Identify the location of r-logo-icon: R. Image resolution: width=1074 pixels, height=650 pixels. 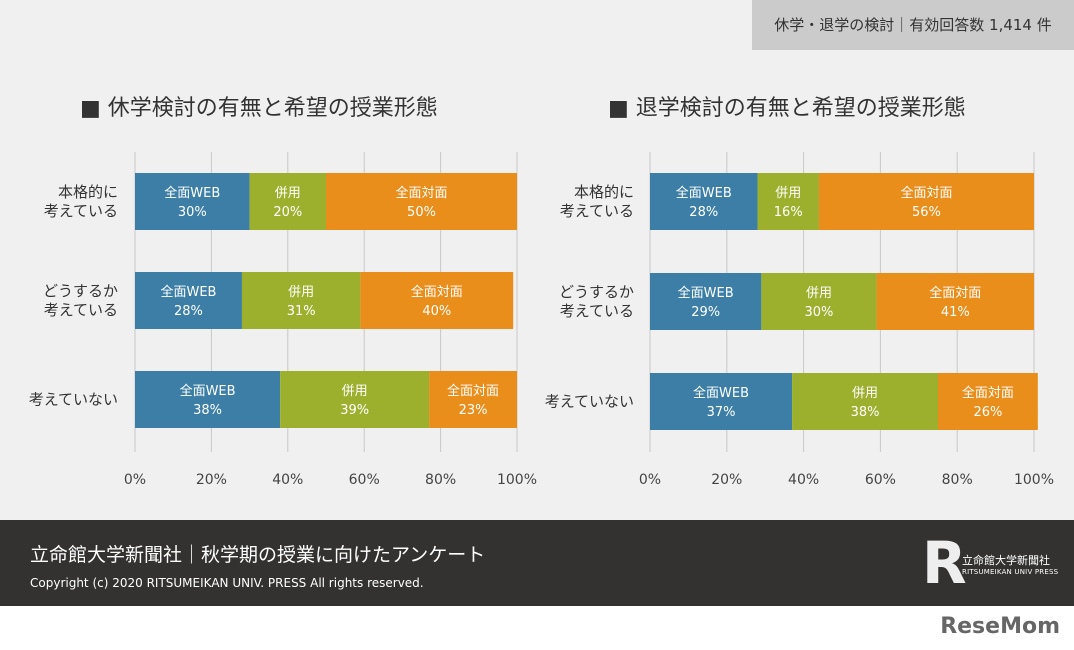
(944, 563).